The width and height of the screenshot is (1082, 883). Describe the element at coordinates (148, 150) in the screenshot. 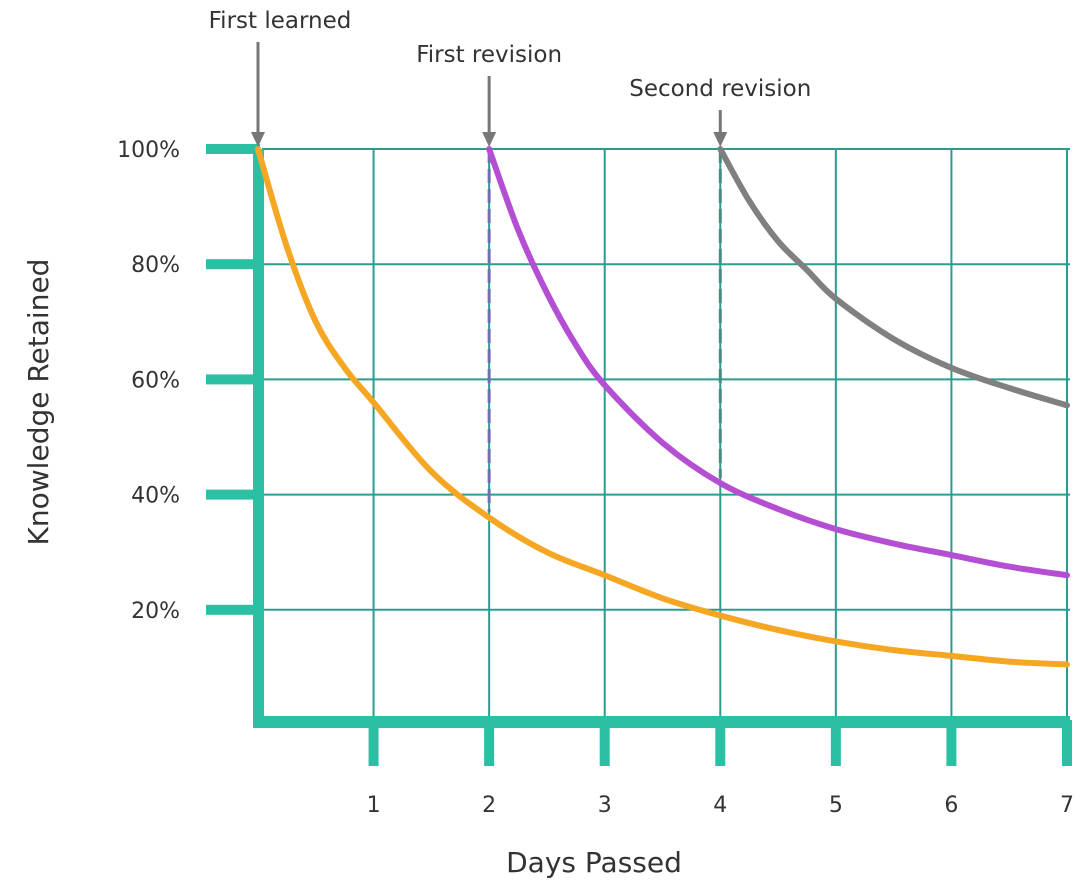

I see `y-tick-label: 100%` at that location.